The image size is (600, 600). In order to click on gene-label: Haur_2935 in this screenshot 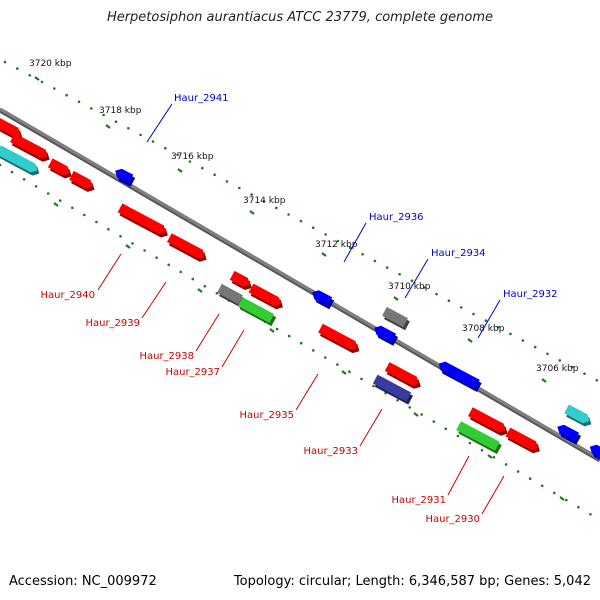, I will do `click(266, 415)`.